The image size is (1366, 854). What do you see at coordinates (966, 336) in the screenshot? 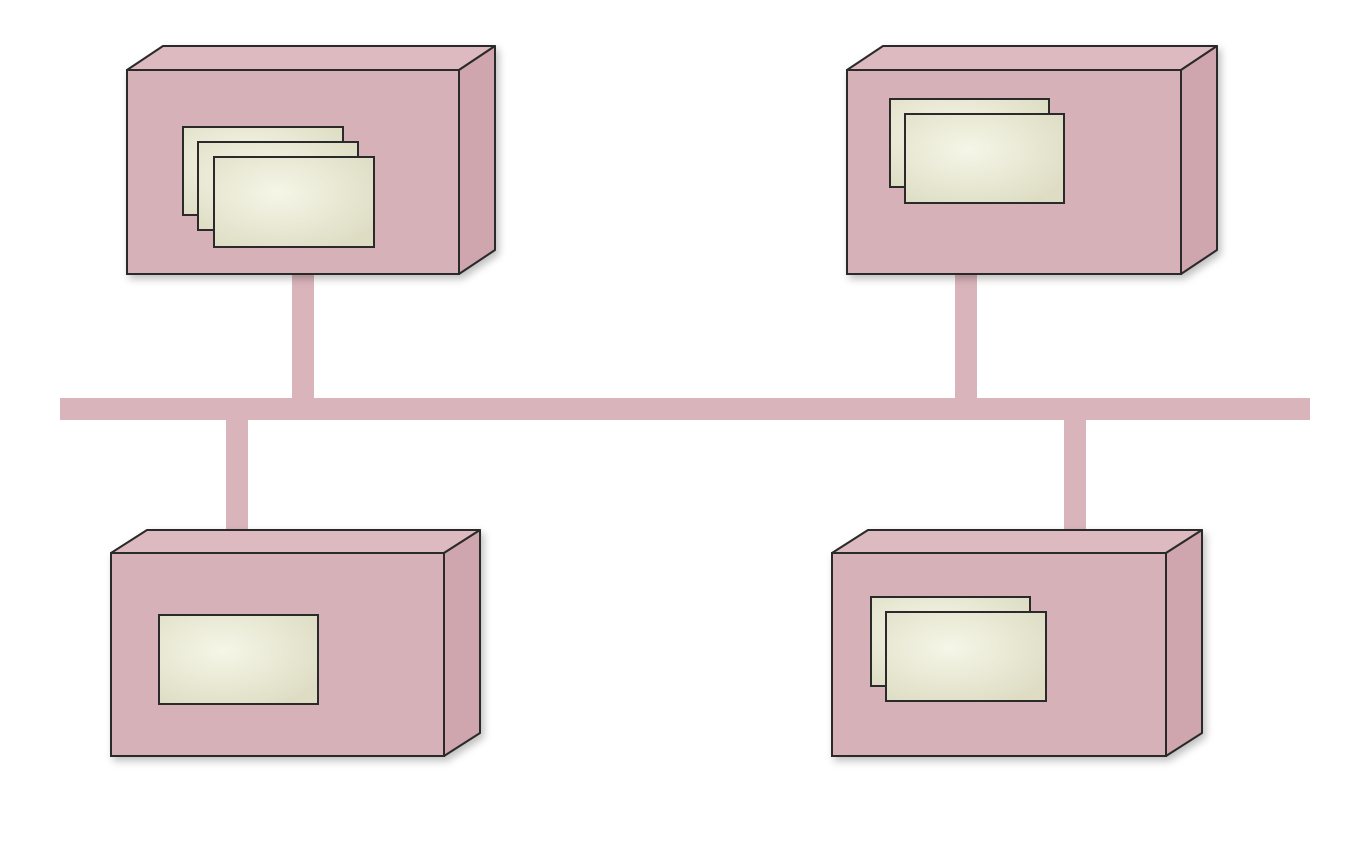
I see `connector-top-right` at bounding box center [966, 336].